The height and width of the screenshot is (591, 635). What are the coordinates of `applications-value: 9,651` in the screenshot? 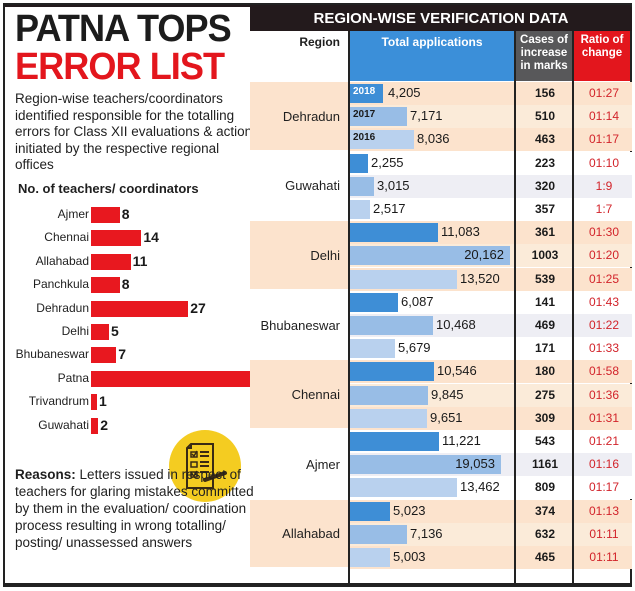 It's located at (446, 417).